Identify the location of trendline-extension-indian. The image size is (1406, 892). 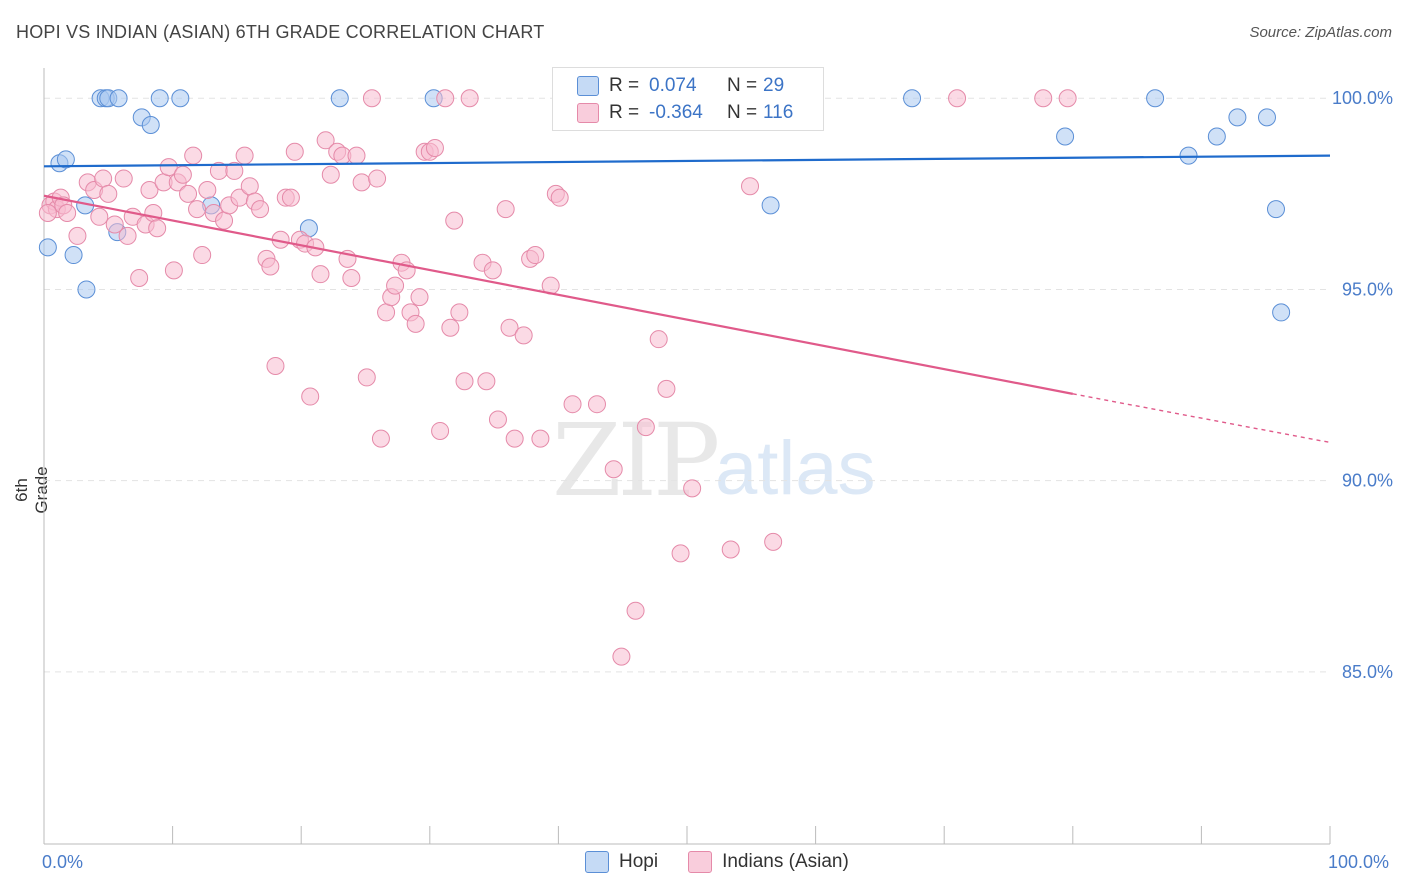
(1201, 418).